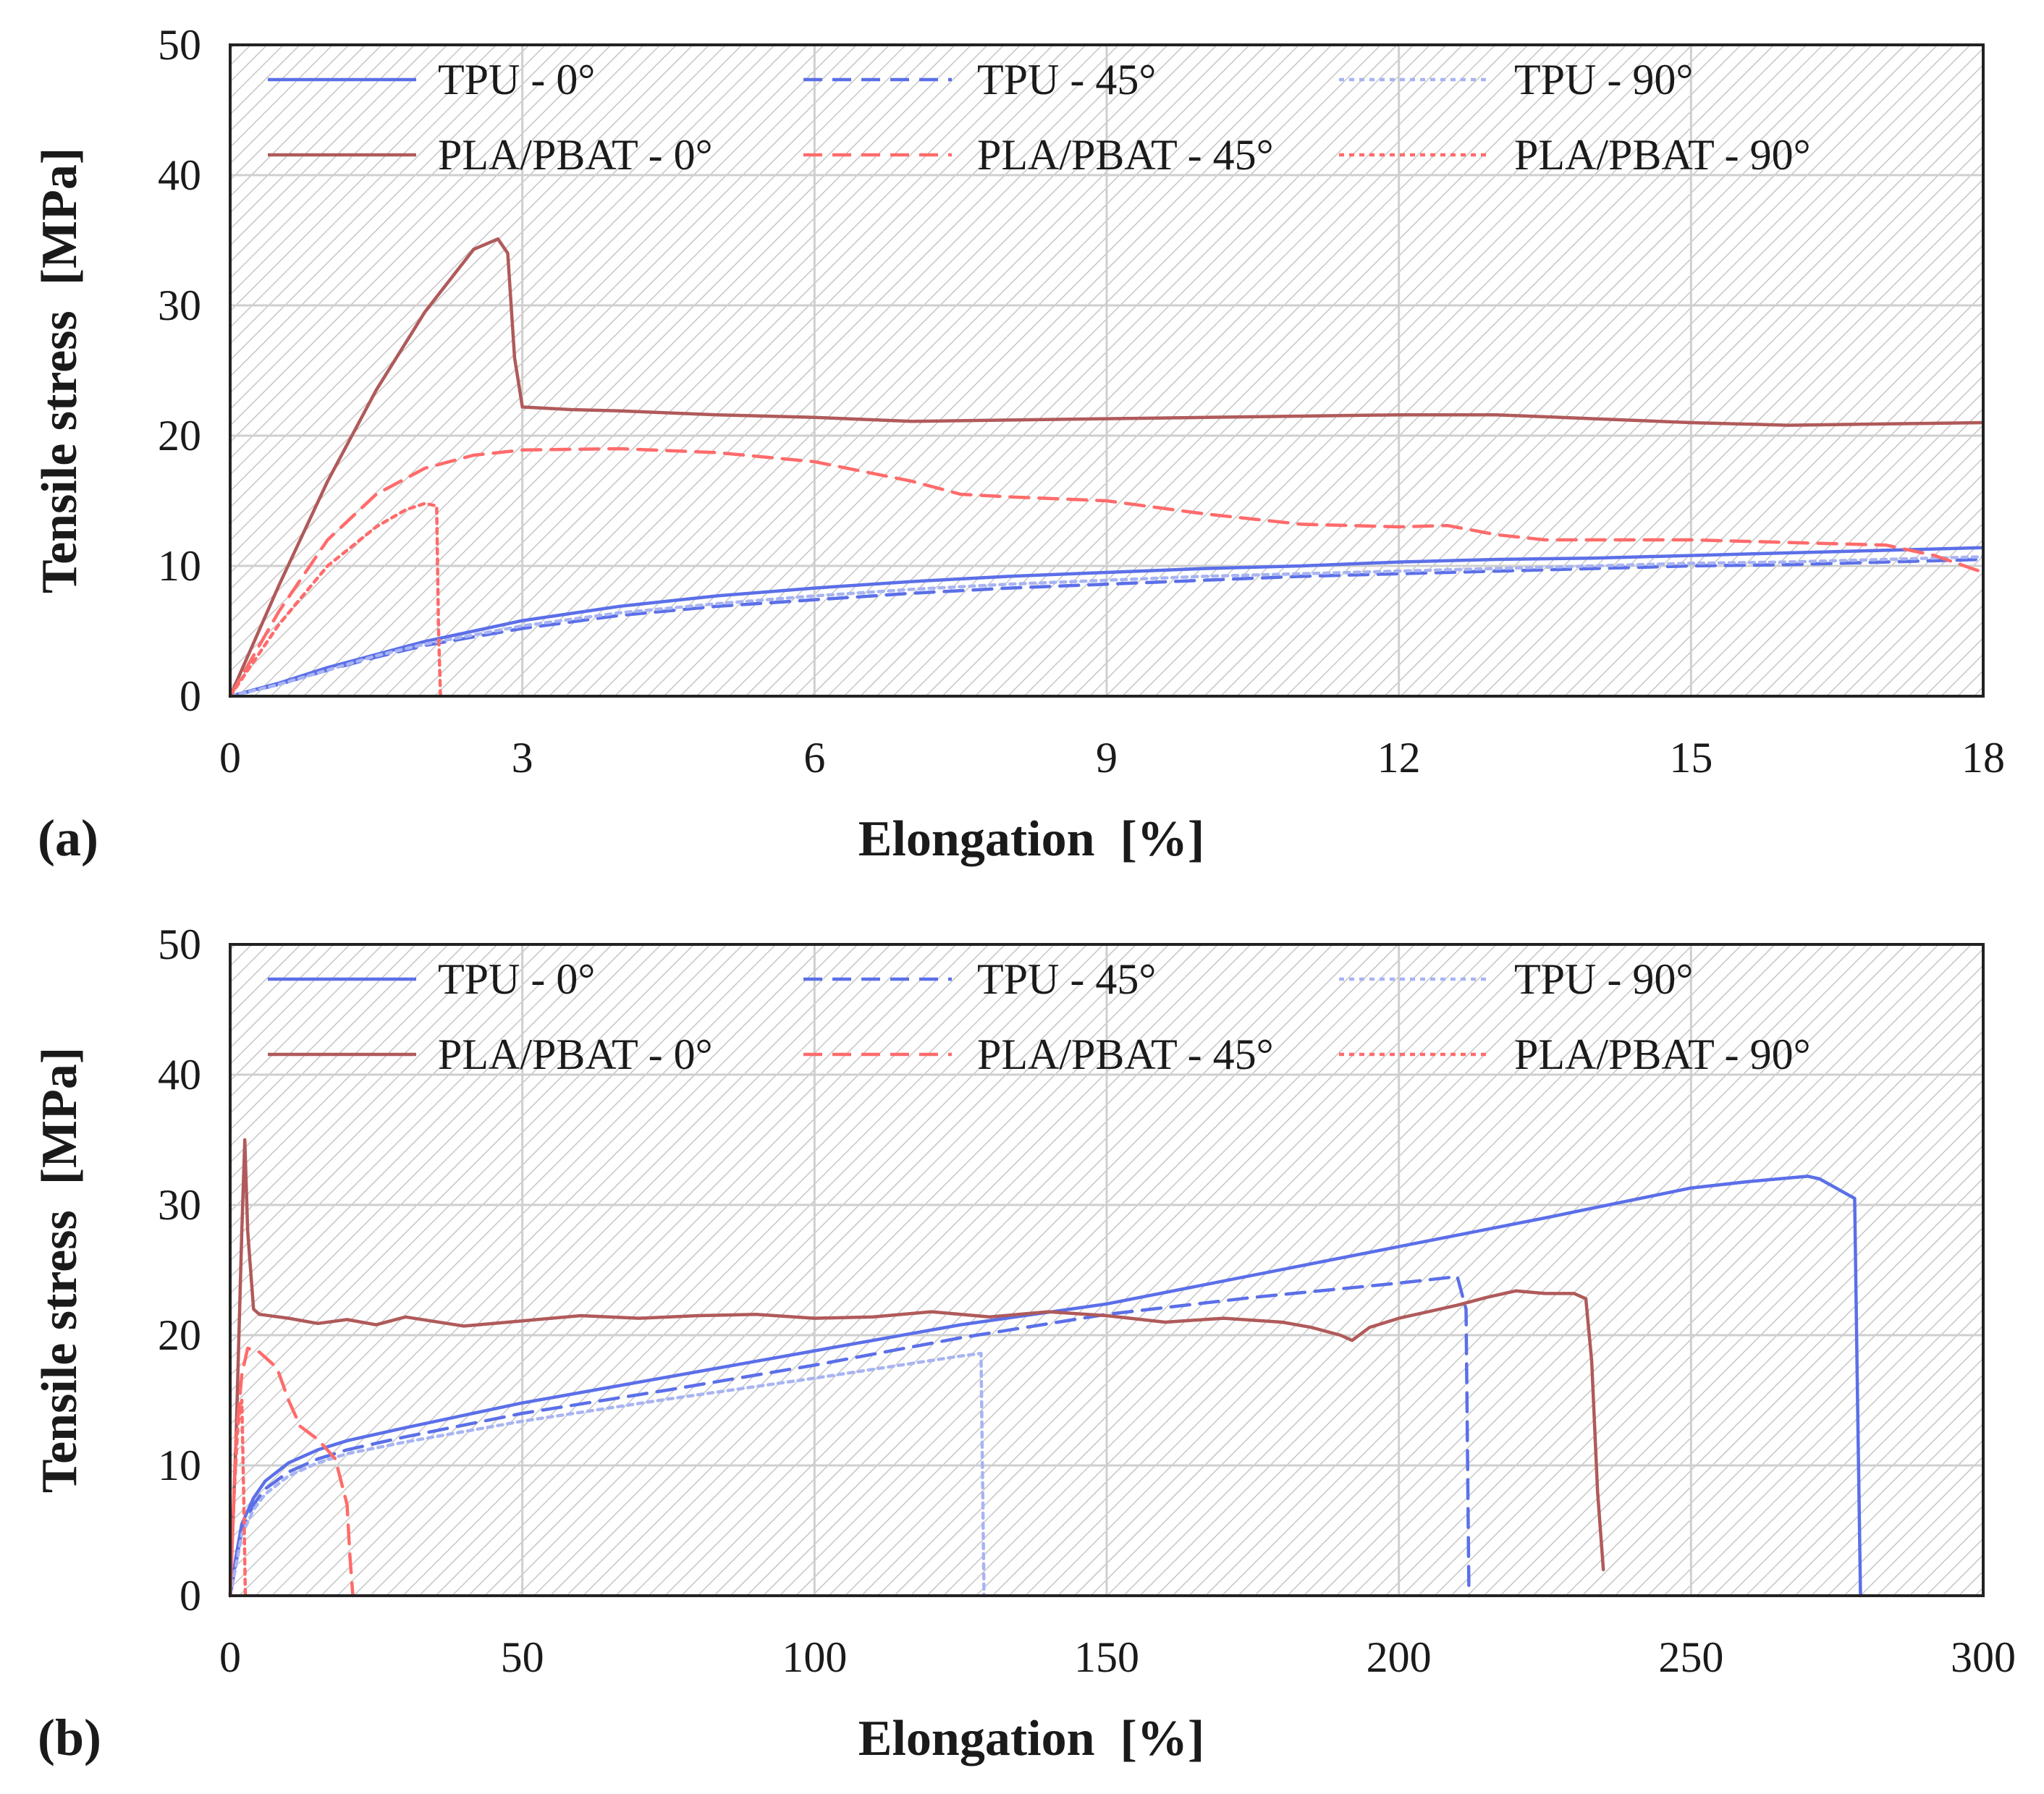  What do you see at coordinates (1662, 1055) in the screenshot?
I see `chart-b-legend-label-5: PLA/PBAT - 90°` at bounding box center [1662, 1055].